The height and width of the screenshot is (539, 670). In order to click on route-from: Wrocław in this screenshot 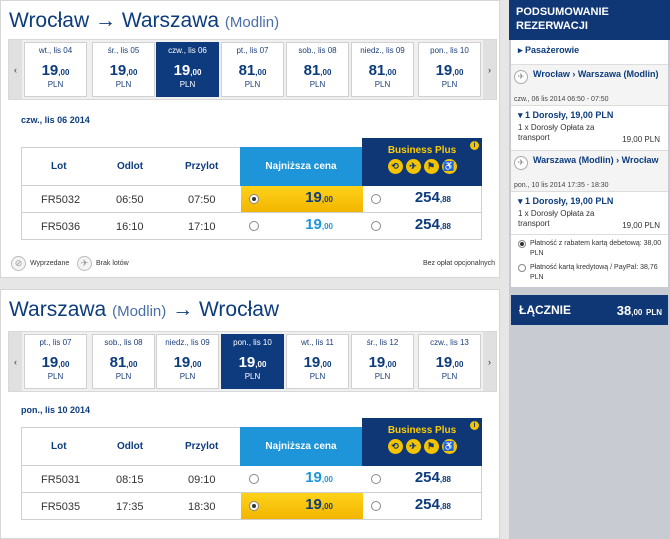, I will do `click(49, 20)`.